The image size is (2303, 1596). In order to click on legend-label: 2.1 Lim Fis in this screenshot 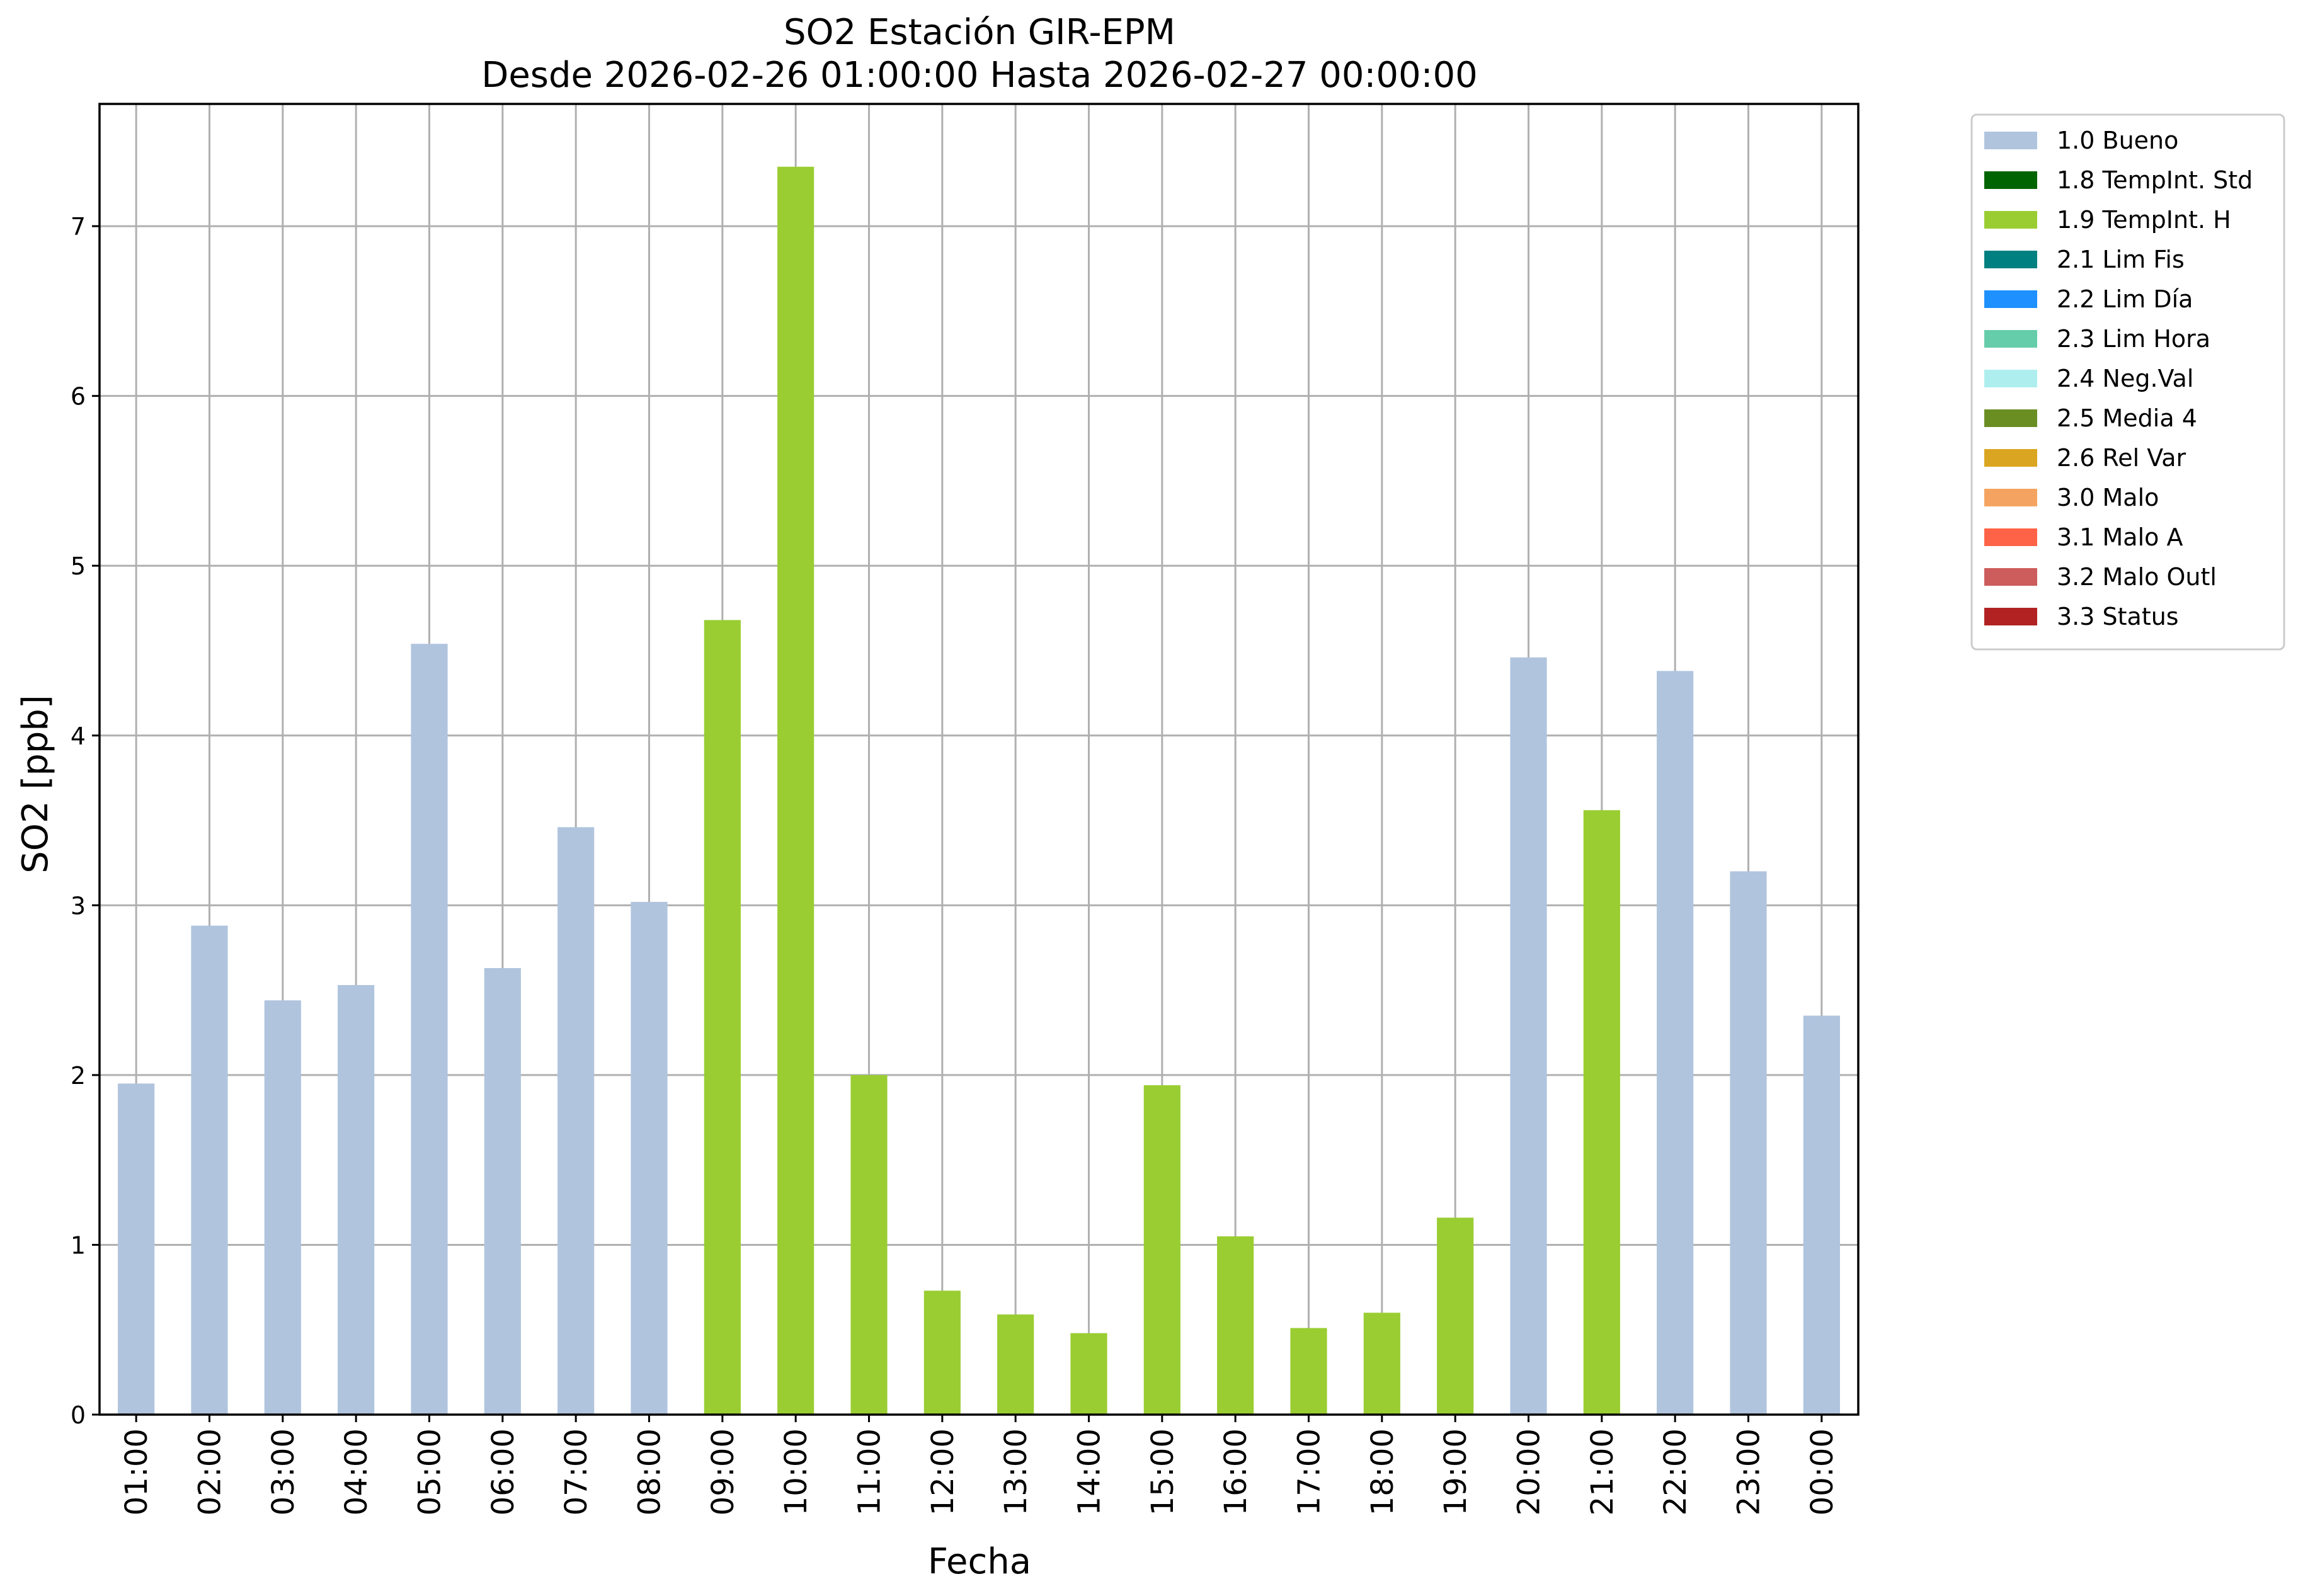, I will do `click(2121, 259)`.